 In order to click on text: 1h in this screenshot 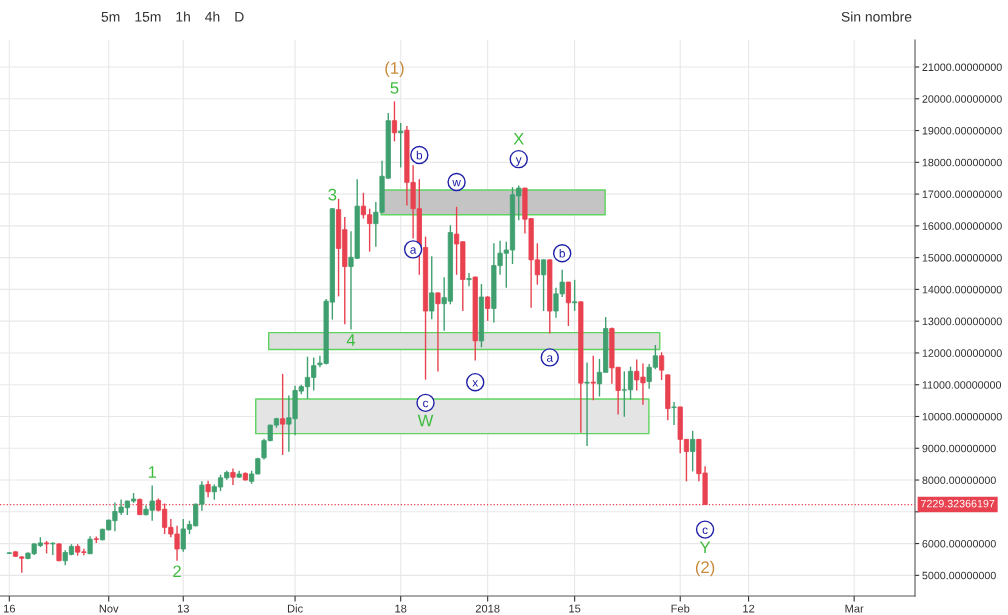, I will do `click(183, 16)`.